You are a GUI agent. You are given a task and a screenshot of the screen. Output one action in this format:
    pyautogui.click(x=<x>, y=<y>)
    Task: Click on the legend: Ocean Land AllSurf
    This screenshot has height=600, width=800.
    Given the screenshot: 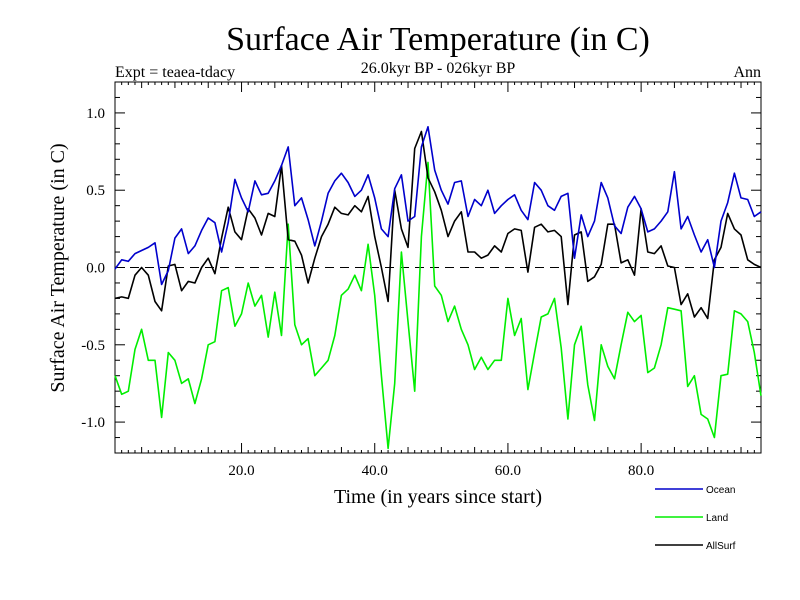 What is the action you would take?
    pyautogui.click(x=695, y=518)
    